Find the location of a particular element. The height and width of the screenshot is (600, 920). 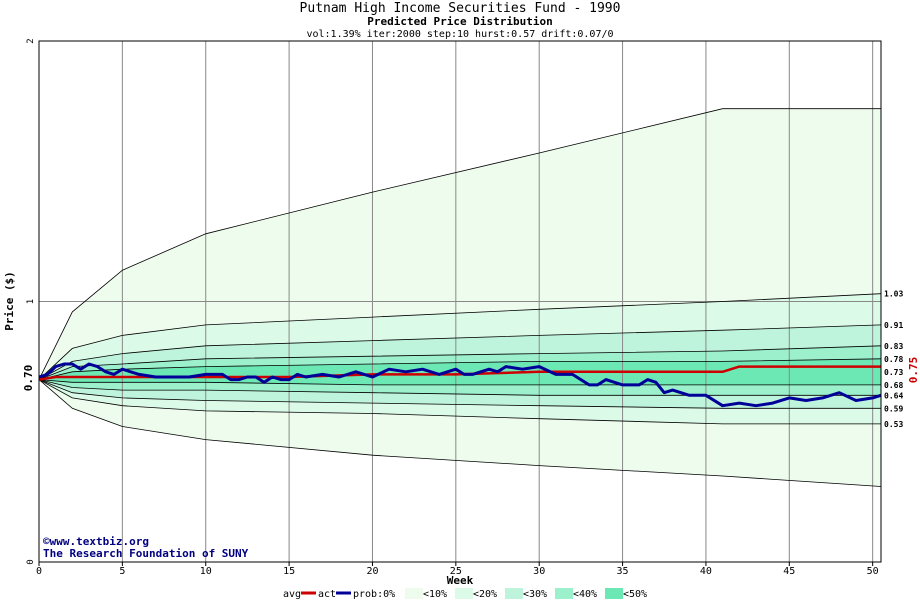

band-3-upper-line is located at coordinates (460, 352).